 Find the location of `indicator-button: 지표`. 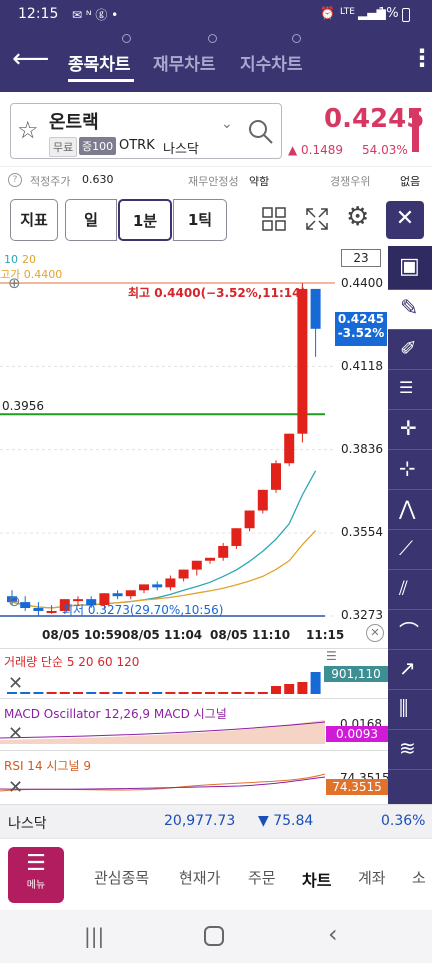

indicator-button: 지표 is located at coordinates (34, 220).